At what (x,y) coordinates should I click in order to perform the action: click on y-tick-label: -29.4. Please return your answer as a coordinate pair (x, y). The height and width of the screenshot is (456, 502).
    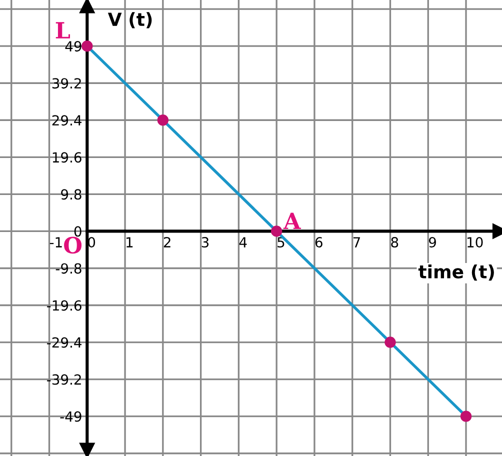
    Looking at the image, I should click on (64, 342).